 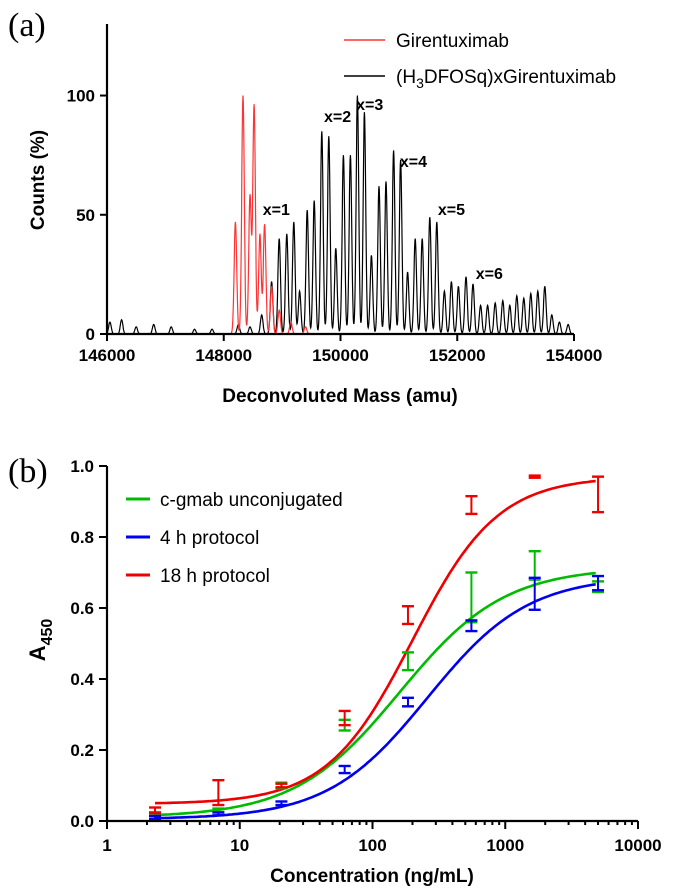 I want to click on panel-a-annotations: x=1 x=2 x=3 x=4 x=5 x=6, so click(x=383, y=190).